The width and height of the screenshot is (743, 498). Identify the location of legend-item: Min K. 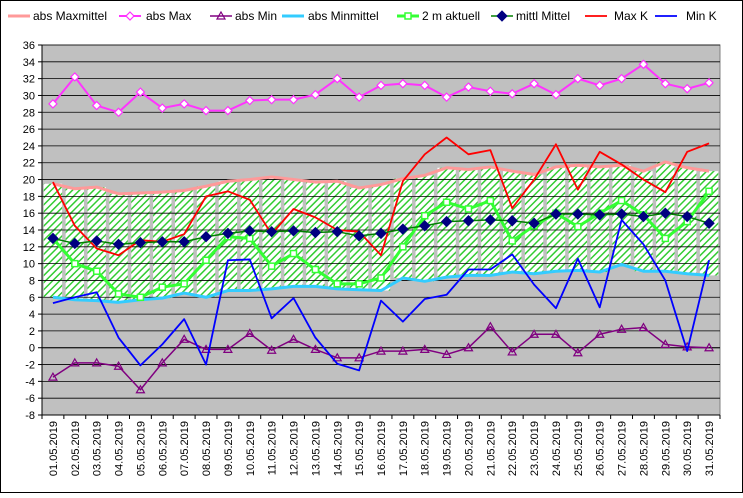
(686, 16).